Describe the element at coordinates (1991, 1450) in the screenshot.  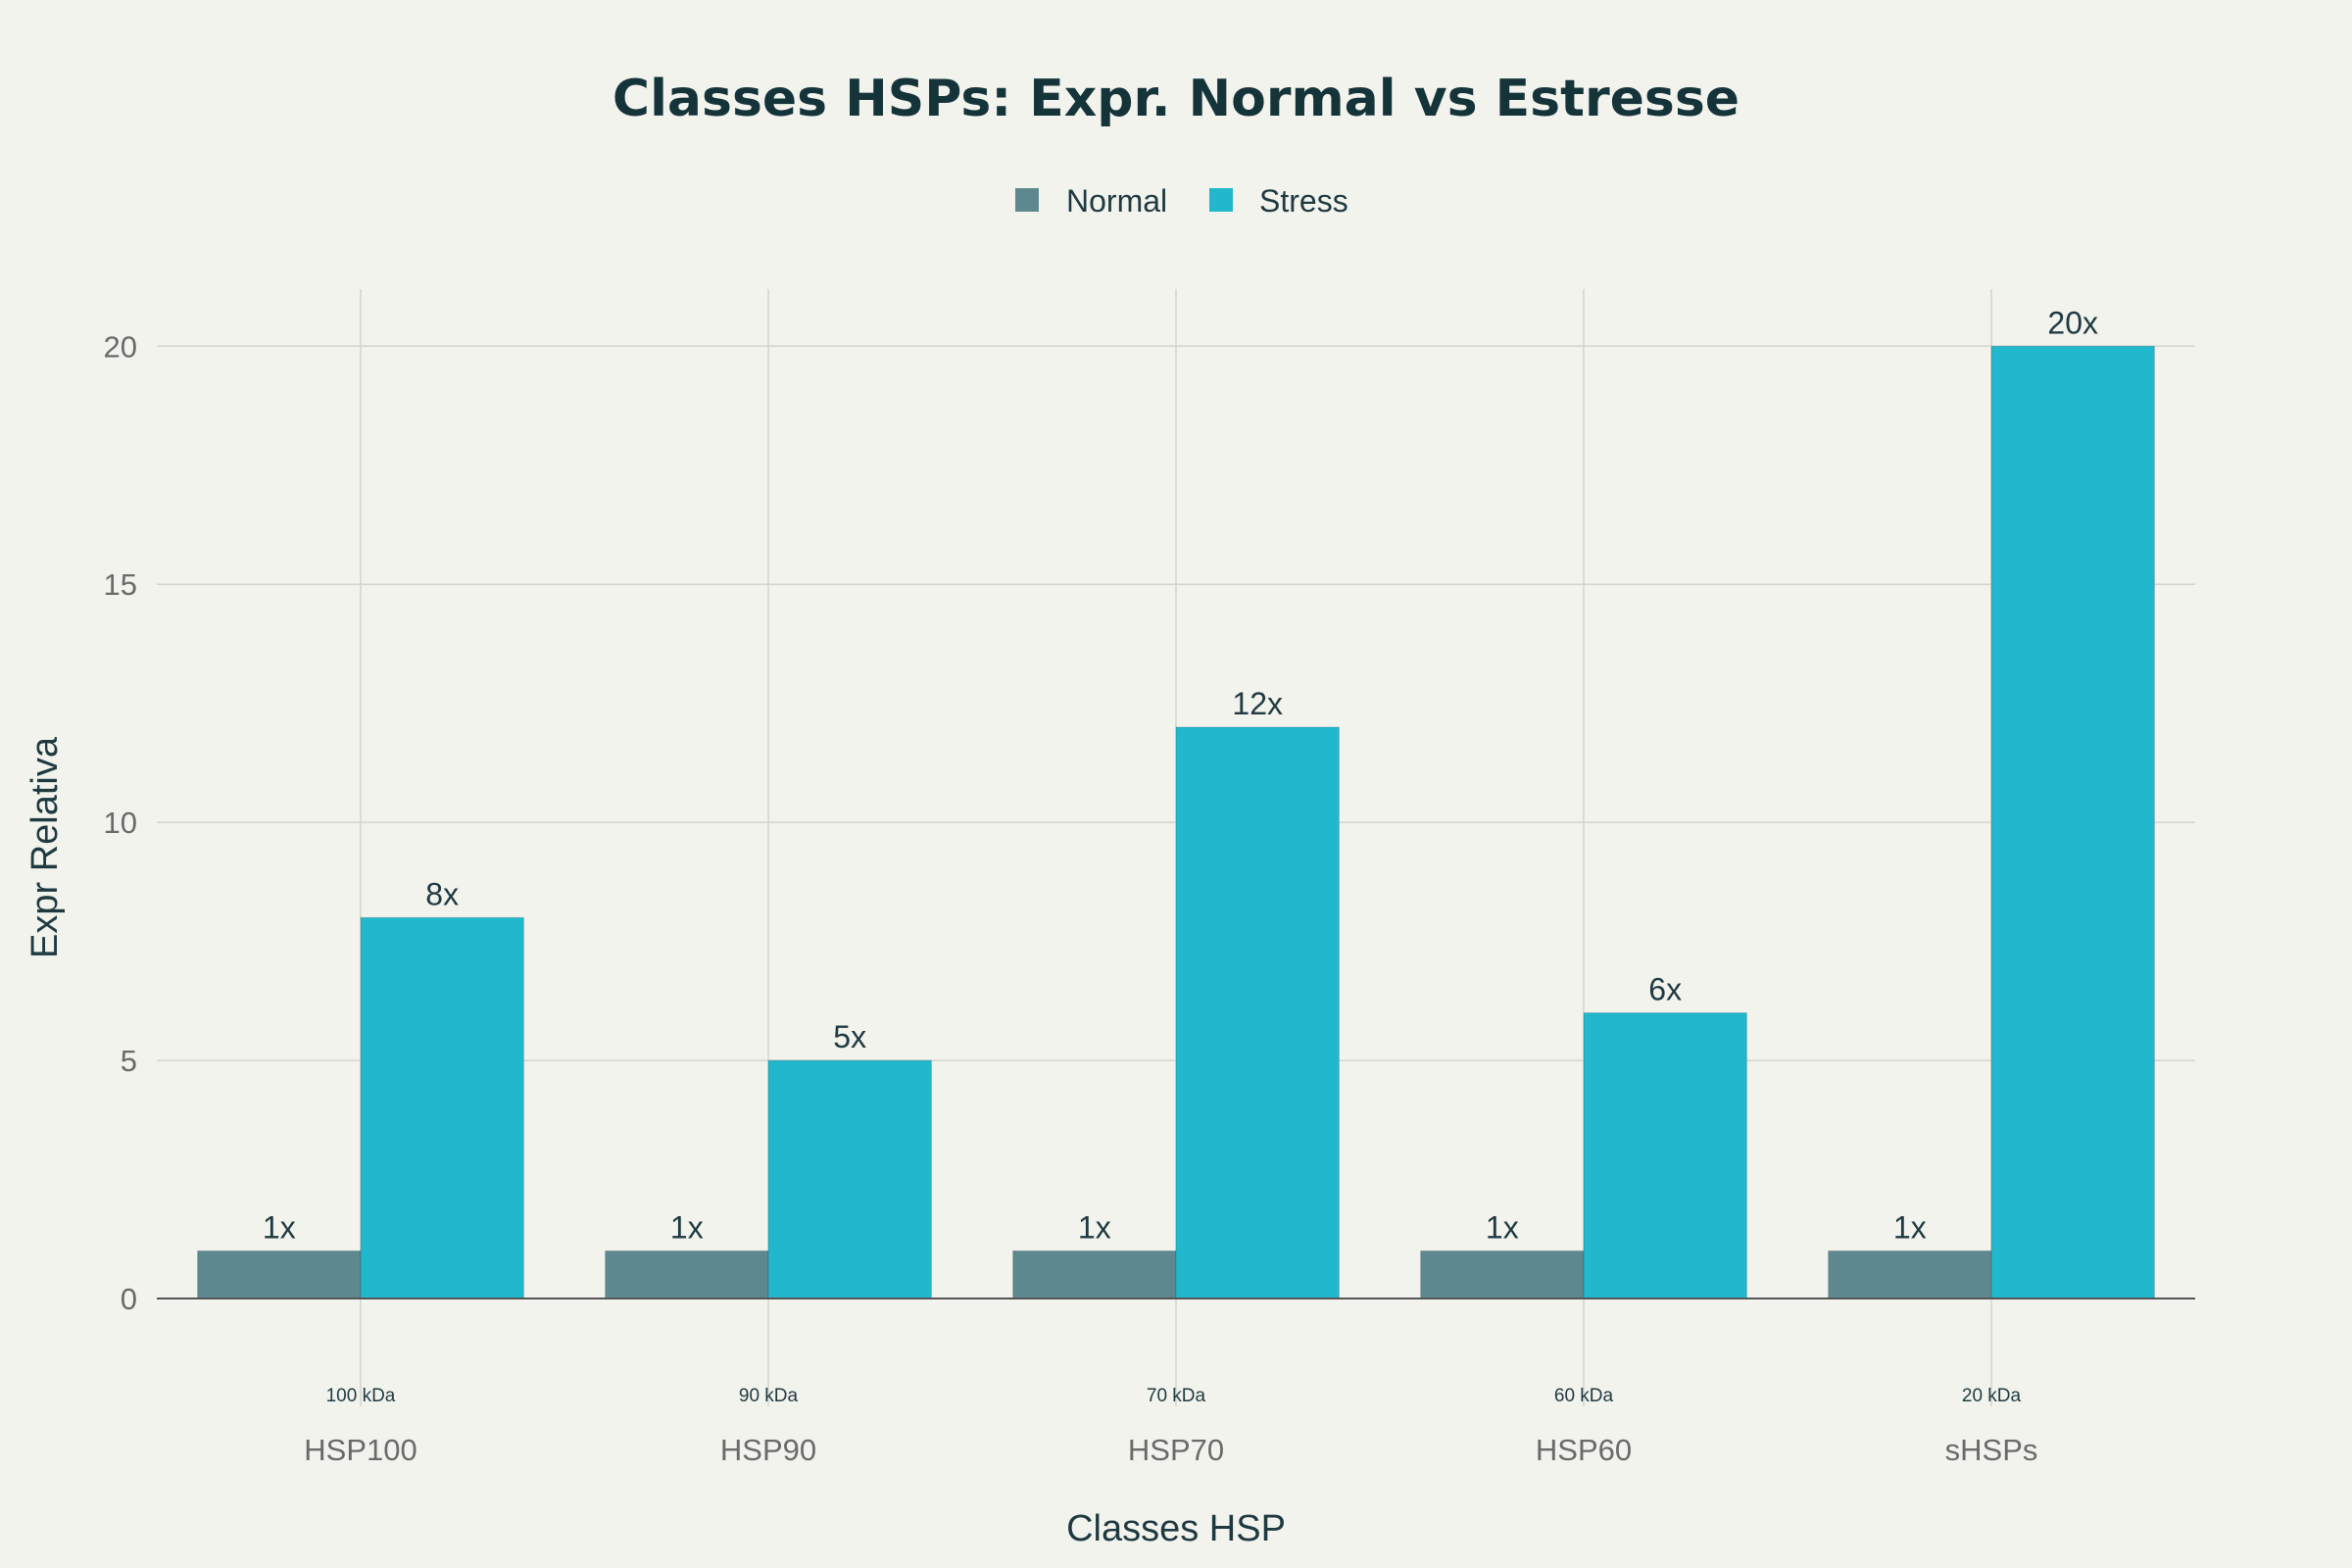
I see `x-tick-label: sHSPs` at that location.